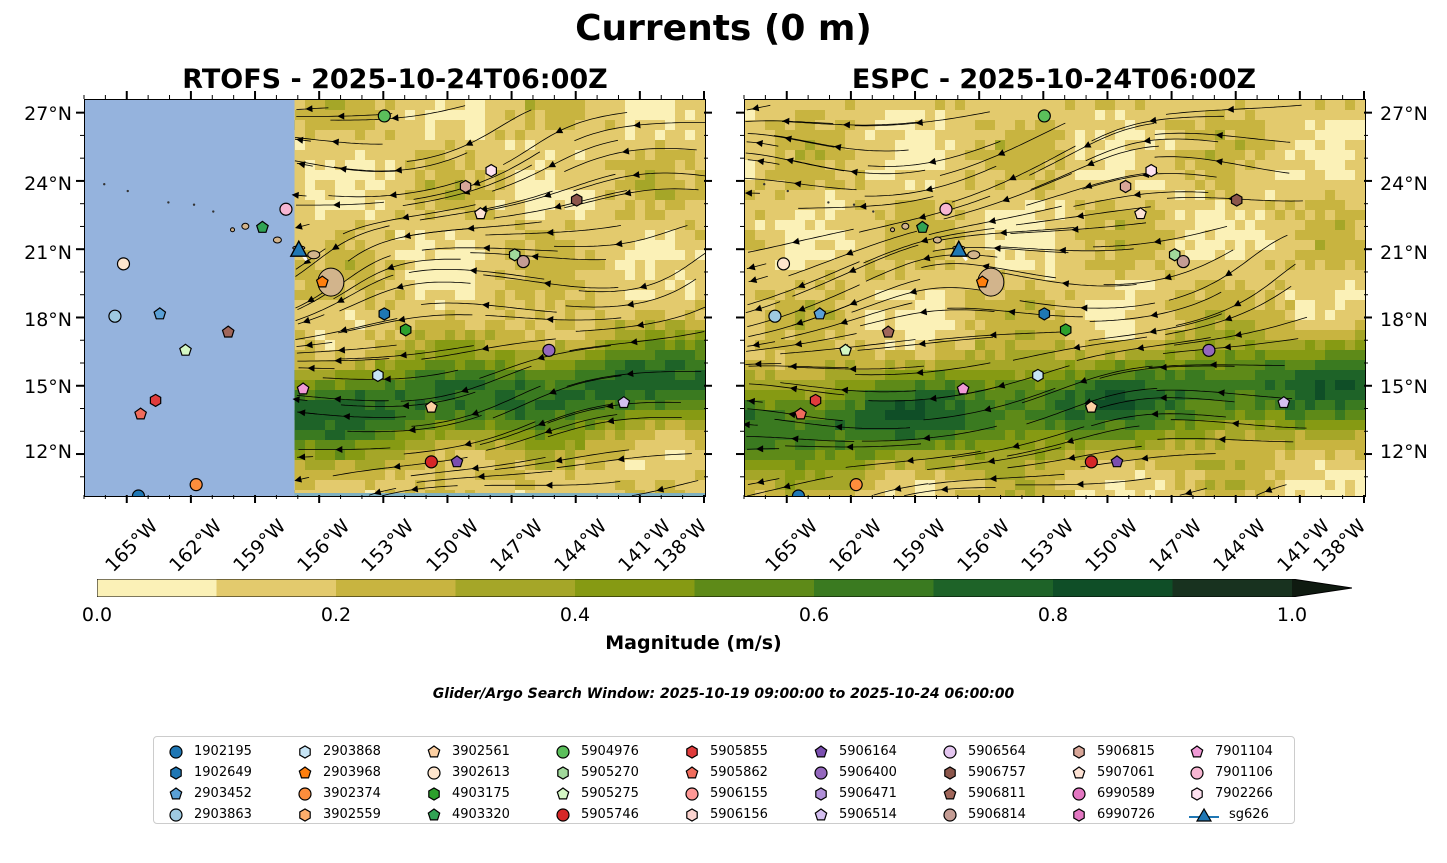 The image size is (1447, 863). I want to click on legend-marker-pentagon, so click(1079, 771).